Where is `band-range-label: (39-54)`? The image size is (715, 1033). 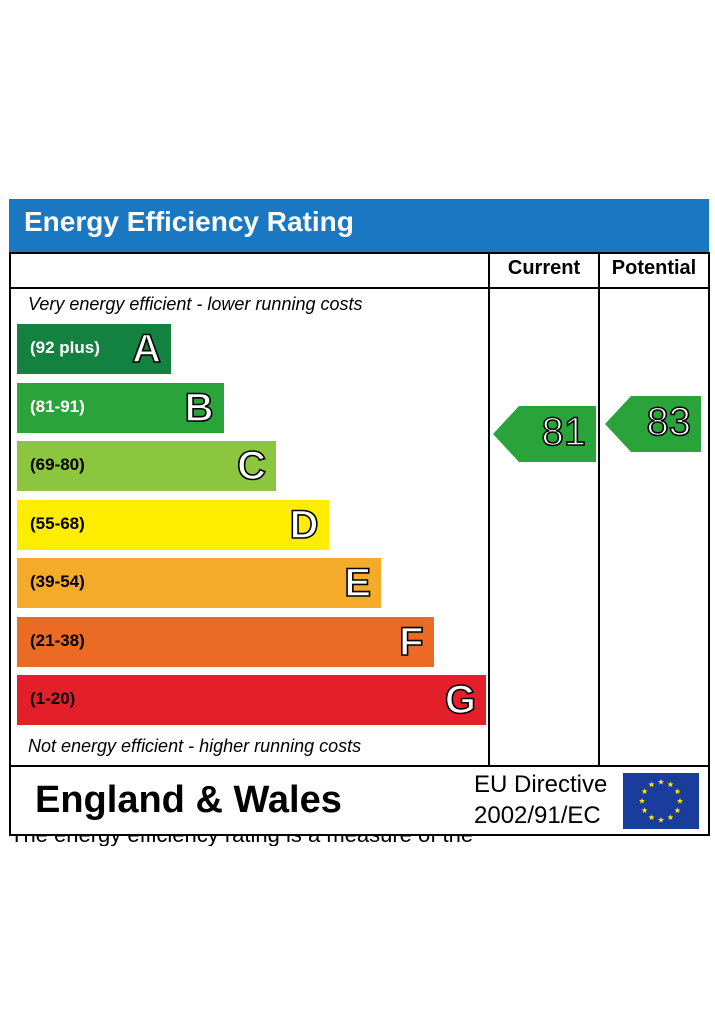
band-range-label: (39-54) is located at coordinates (57, 581).